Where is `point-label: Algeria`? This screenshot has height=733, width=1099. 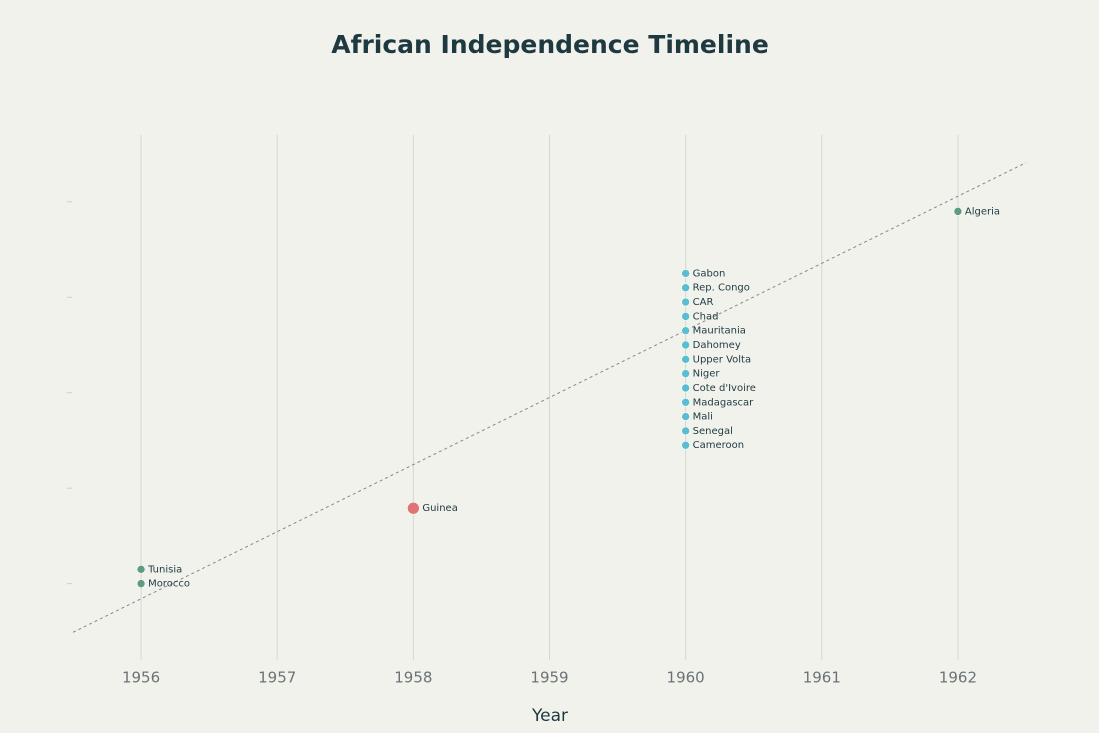 point-label: Algeria is located at coordinates (982, 211).